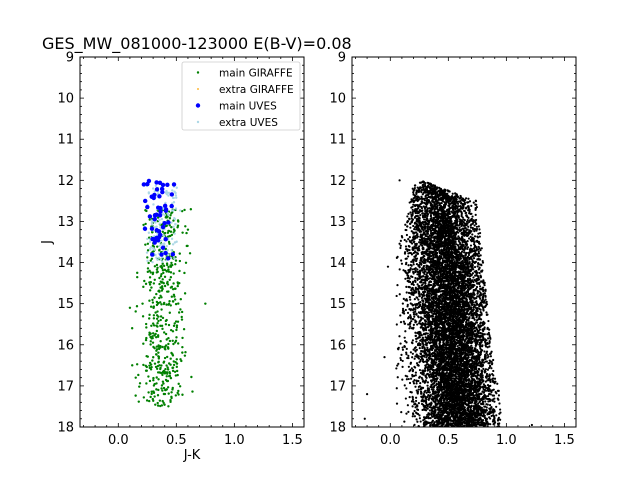 The width and height of the screenshot is (640, 480). What do you see at coordinates (65, 345) in the screenshot?
I see `y-tick-label: 16` at bounding box center [65, 345].